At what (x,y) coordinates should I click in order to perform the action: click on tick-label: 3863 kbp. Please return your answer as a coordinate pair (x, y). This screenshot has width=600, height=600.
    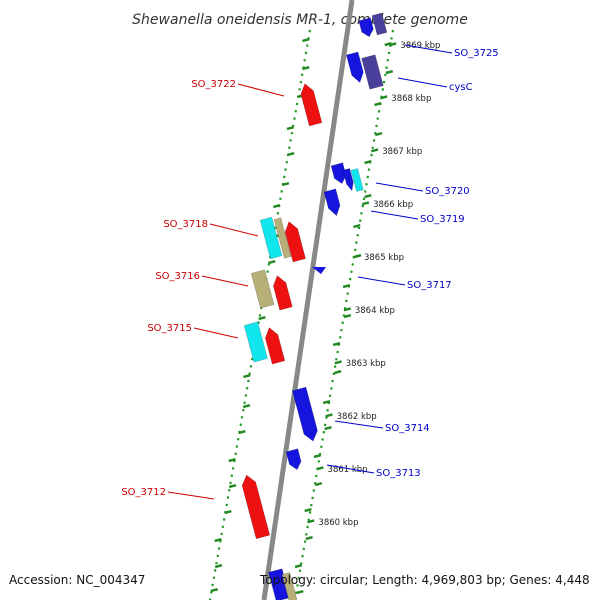
    Looking at the image, I should click on (366, 364).